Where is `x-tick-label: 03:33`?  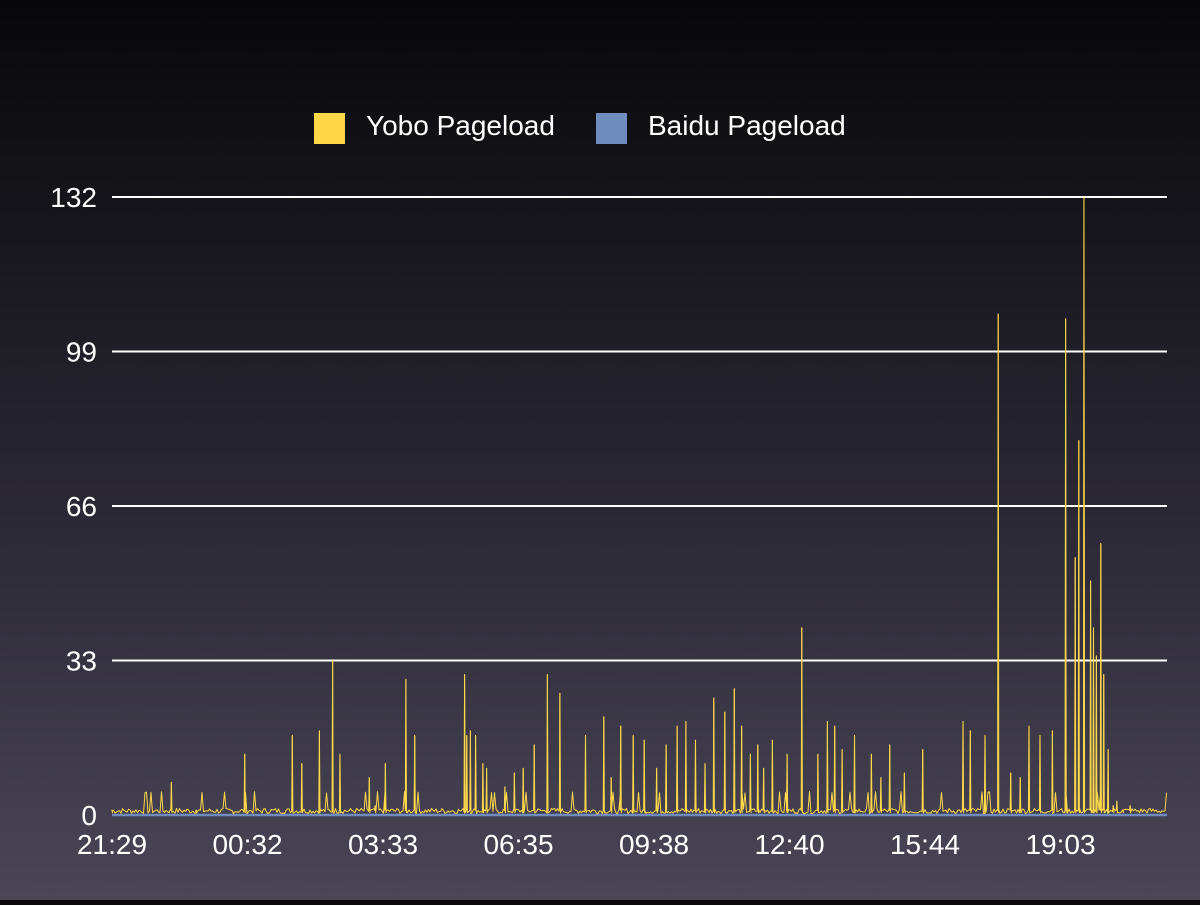
x-tick-label: 03:33 is located at coordinates (383, 844).